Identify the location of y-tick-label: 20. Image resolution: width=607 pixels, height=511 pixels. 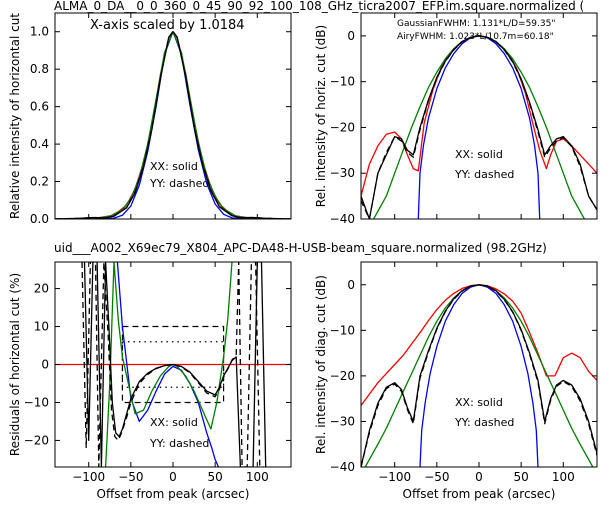
(41, 289).